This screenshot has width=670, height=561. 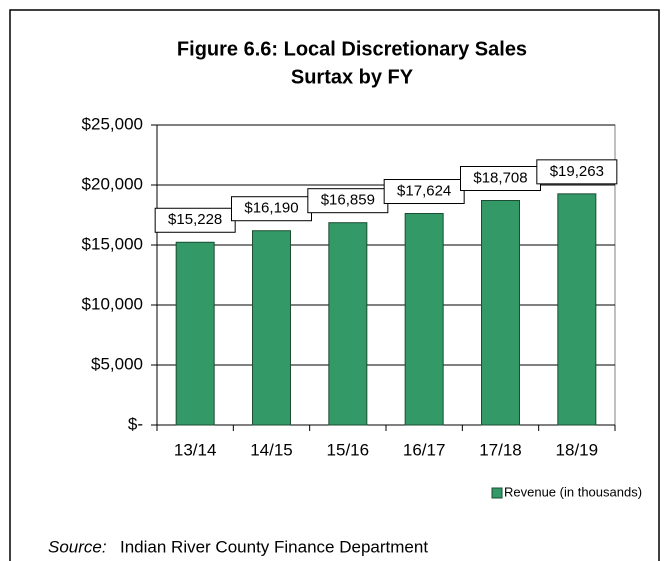 I want to click on x-tick-label: 13/14, so click(x=195, y=449).